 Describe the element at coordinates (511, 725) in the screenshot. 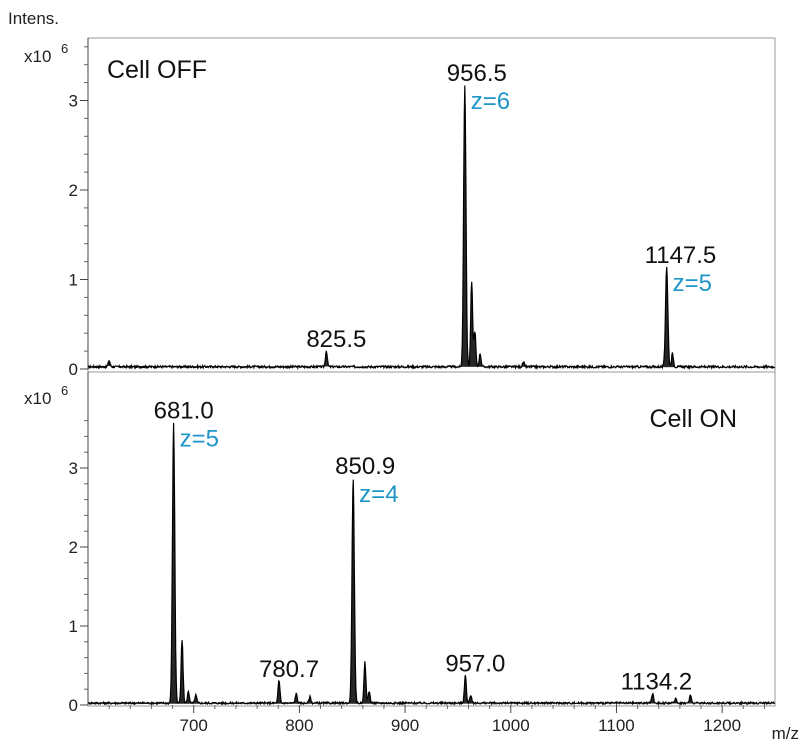

I see `x-tick-label: 1000` at that location.